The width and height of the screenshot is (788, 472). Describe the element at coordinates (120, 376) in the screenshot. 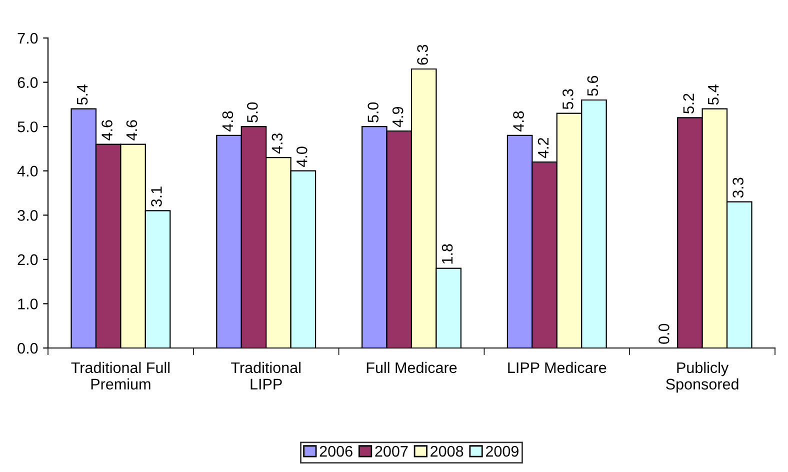

I see `x-tick-label: Traditional Full Premium` at that location.